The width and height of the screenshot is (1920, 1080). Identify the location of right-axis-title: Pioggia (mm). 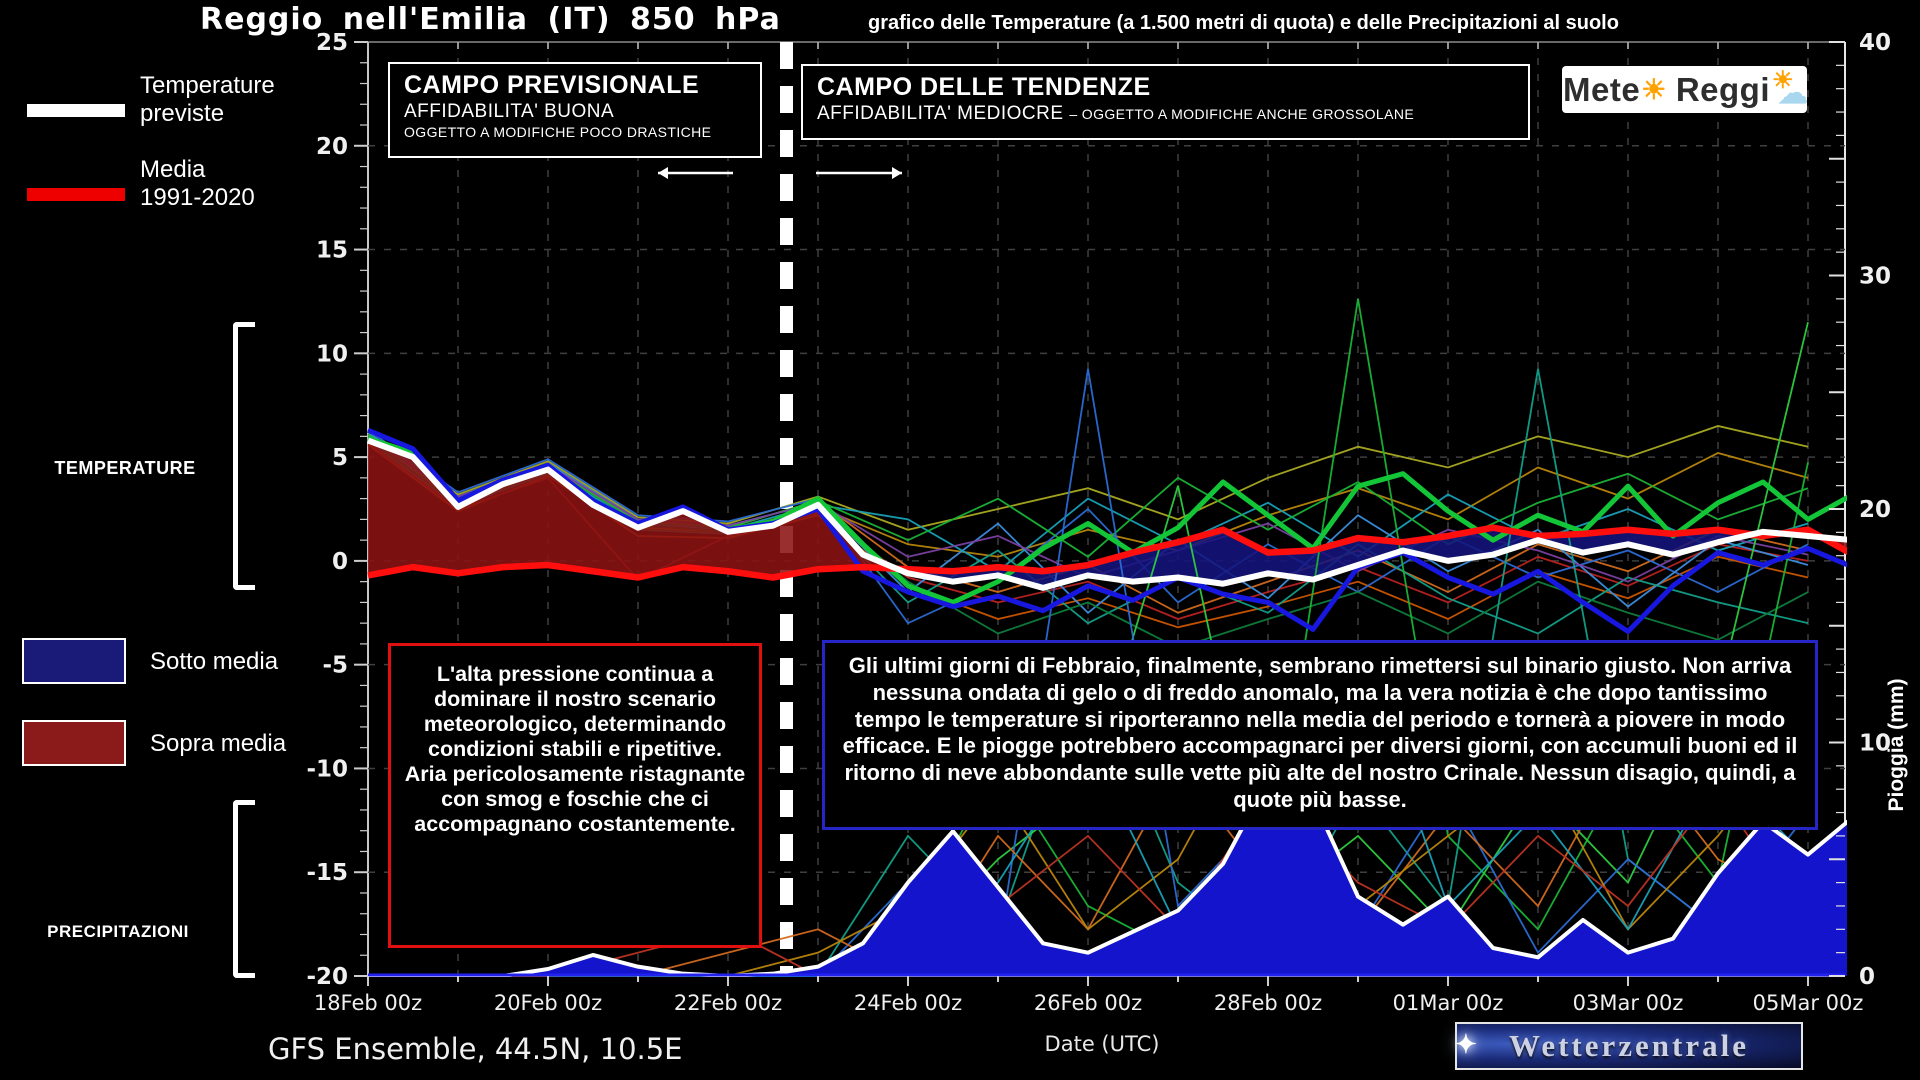
(1896, 745).